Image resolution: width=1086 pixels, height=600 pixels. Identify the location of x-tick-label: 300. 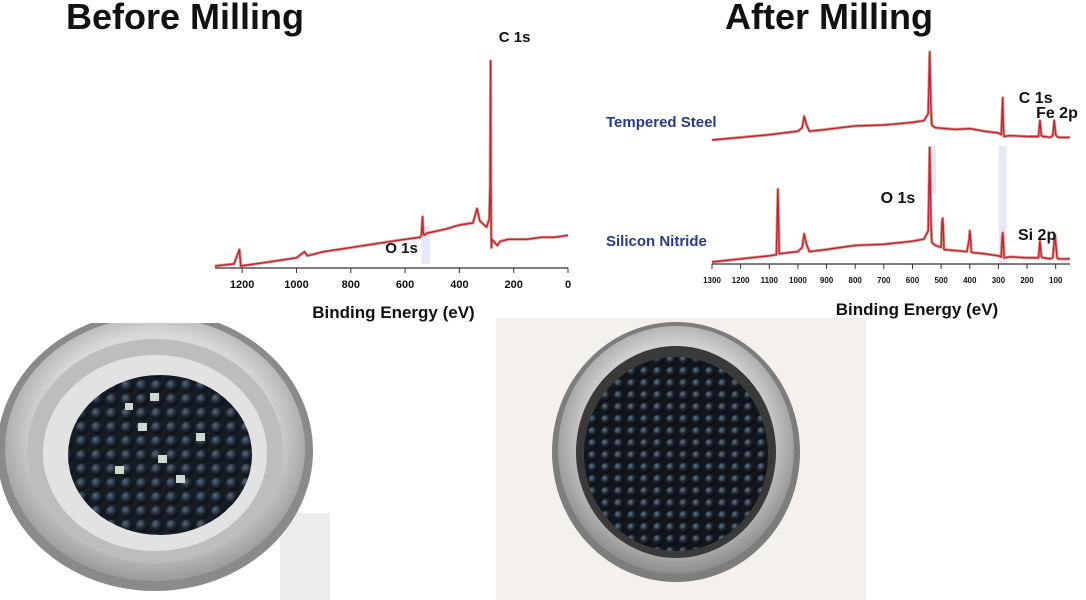
(999, 280).